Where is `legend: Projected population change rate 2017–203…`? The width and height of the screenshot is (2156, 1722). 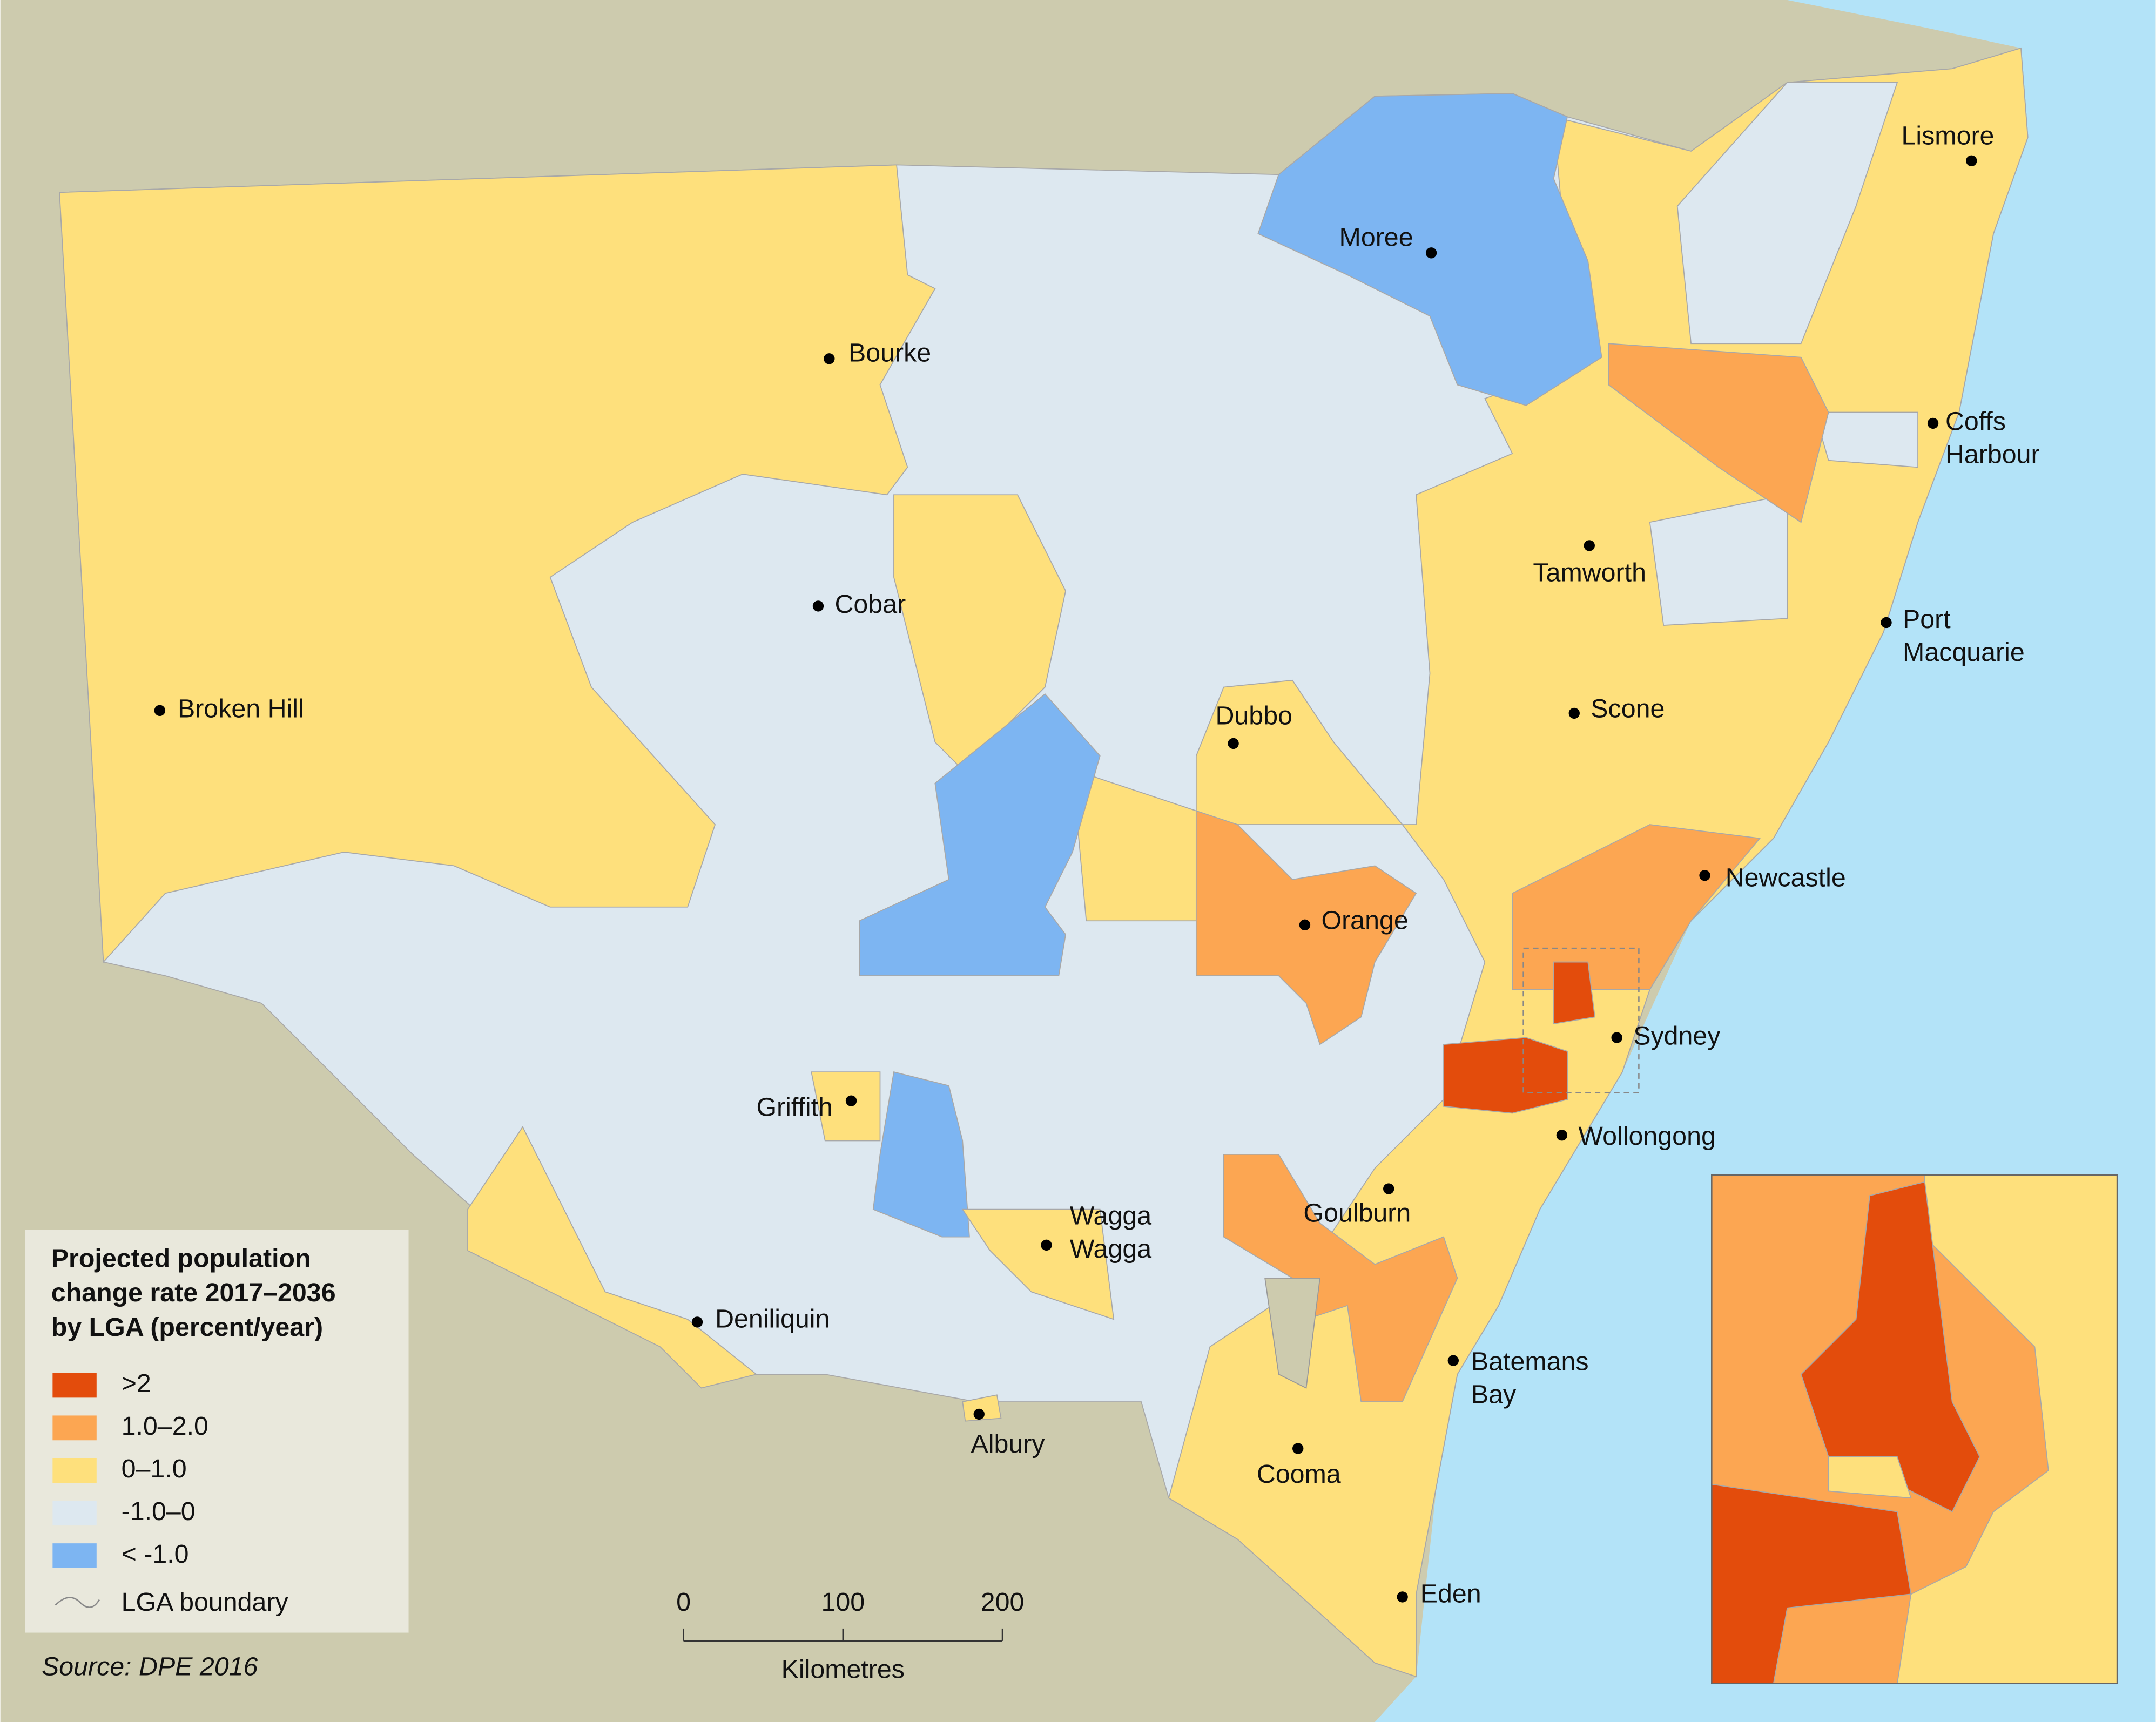 legend: Projected population change rate 2017–203… is located at coordinates (194, 1431).